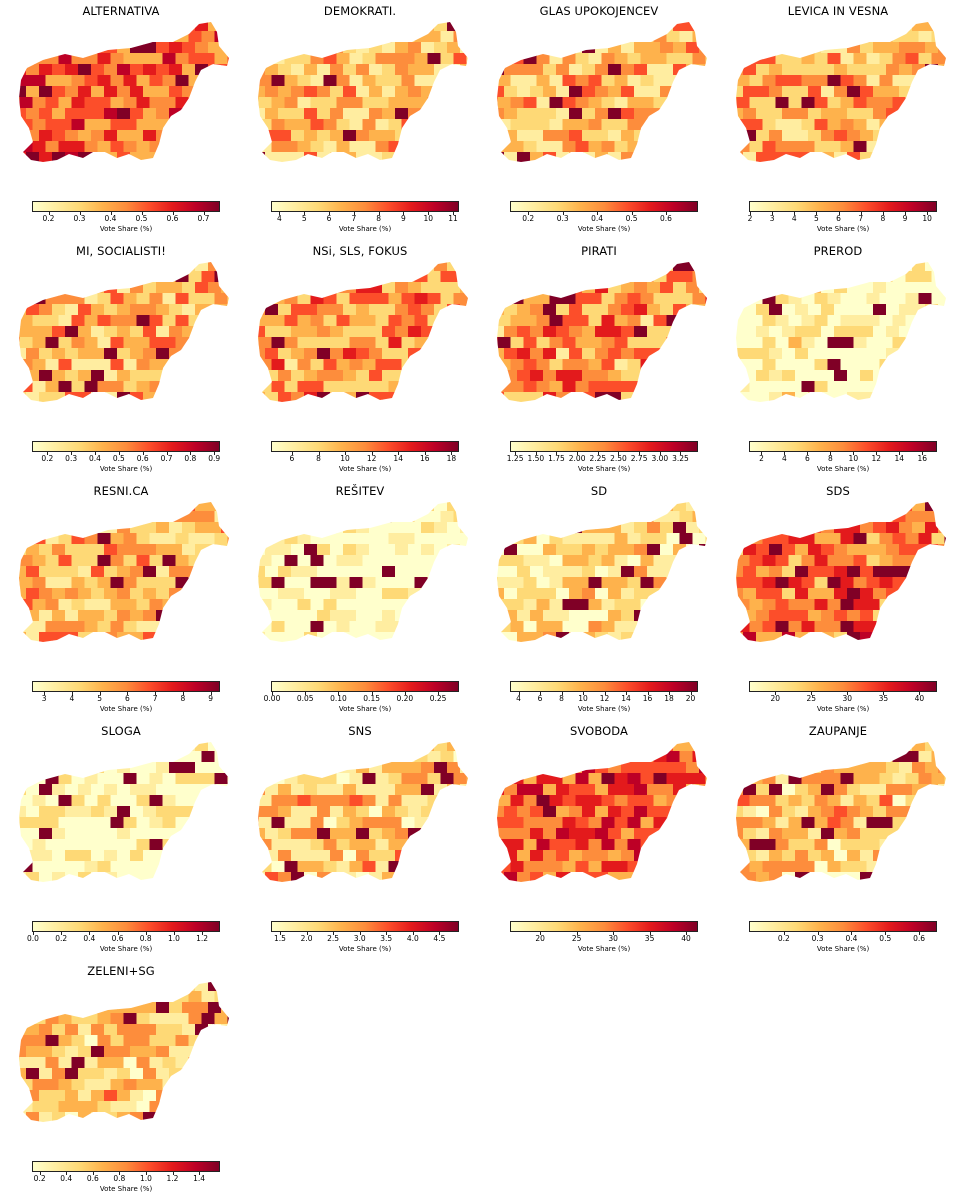 The width and height of the screenshot is (961, 1200). I want to click on colorbar-tick-label: 1.2, so click(172, 1178).